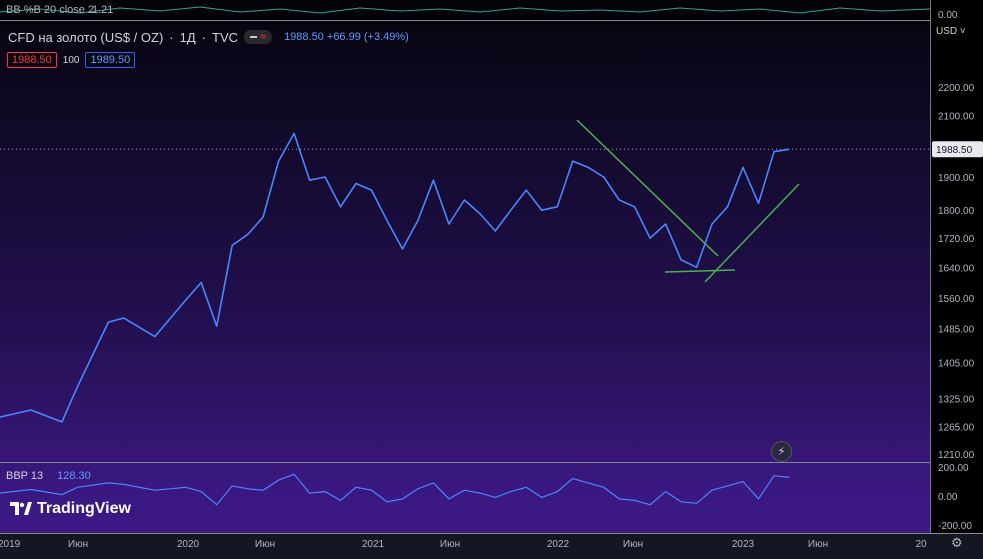 This screenshot has width=983, height=559. I want to click on market-status-pill: ≈, so click(258, 37).